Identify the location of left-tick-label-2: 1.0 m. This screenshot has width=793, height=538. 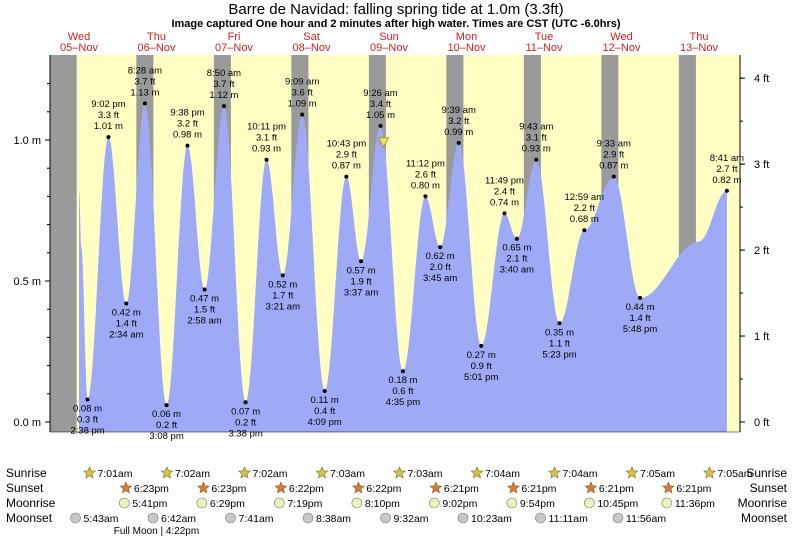
(27, 141).